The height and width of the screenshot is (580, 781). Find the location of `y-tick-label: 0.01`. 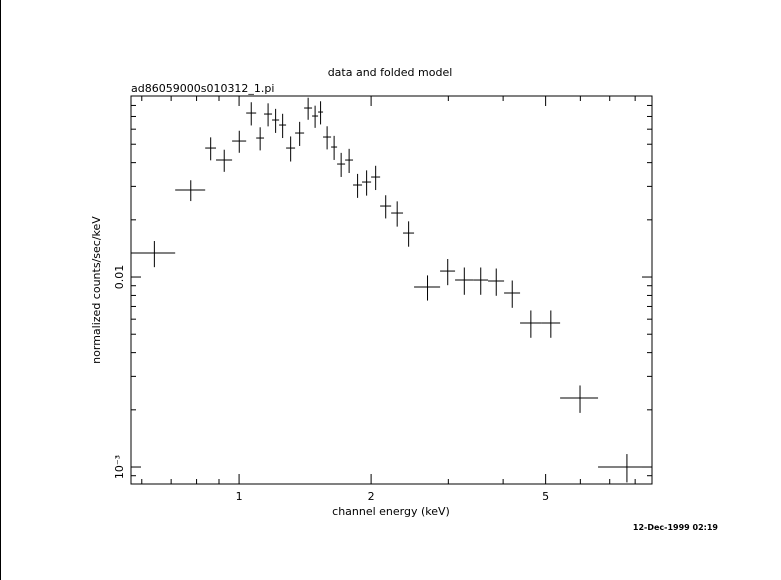

y-tick-label: 0.01 is located at coordinates (119, 277).